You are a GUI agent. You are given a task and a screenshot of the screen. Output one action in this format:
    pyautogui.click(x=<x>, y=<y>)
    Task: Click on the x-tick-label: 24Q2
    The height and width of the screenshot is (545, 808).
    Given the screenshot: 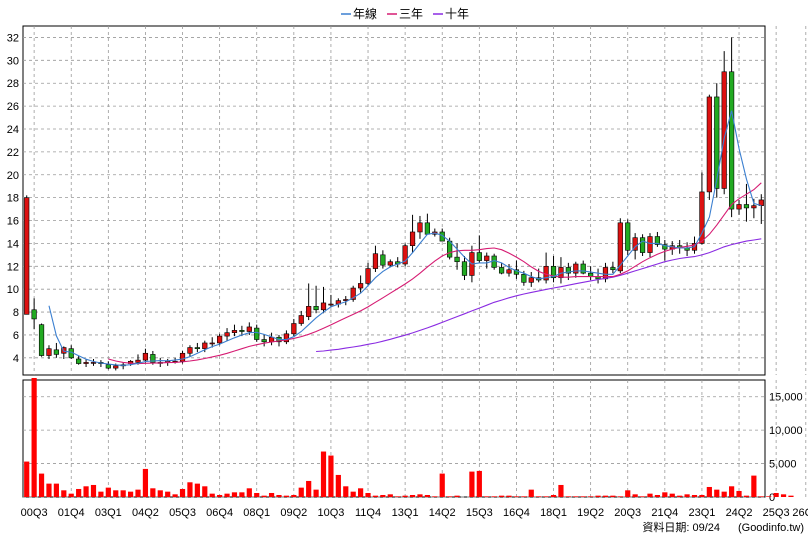 What is the action you would take?
    pyautogui.click(x=739, y=513)
    